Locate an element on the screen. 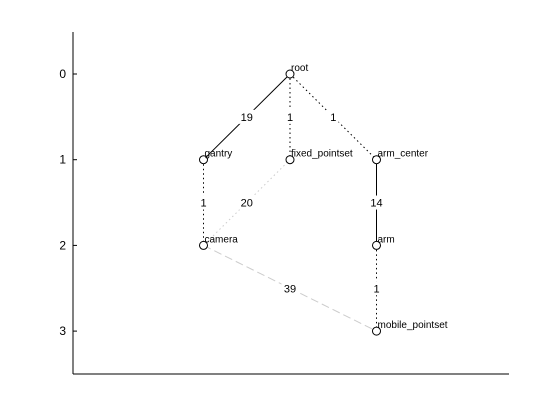 The height and width of the screenshot is (420, 560). edge-label-root-arm_center: 1 is located at coordinates (333, 118).